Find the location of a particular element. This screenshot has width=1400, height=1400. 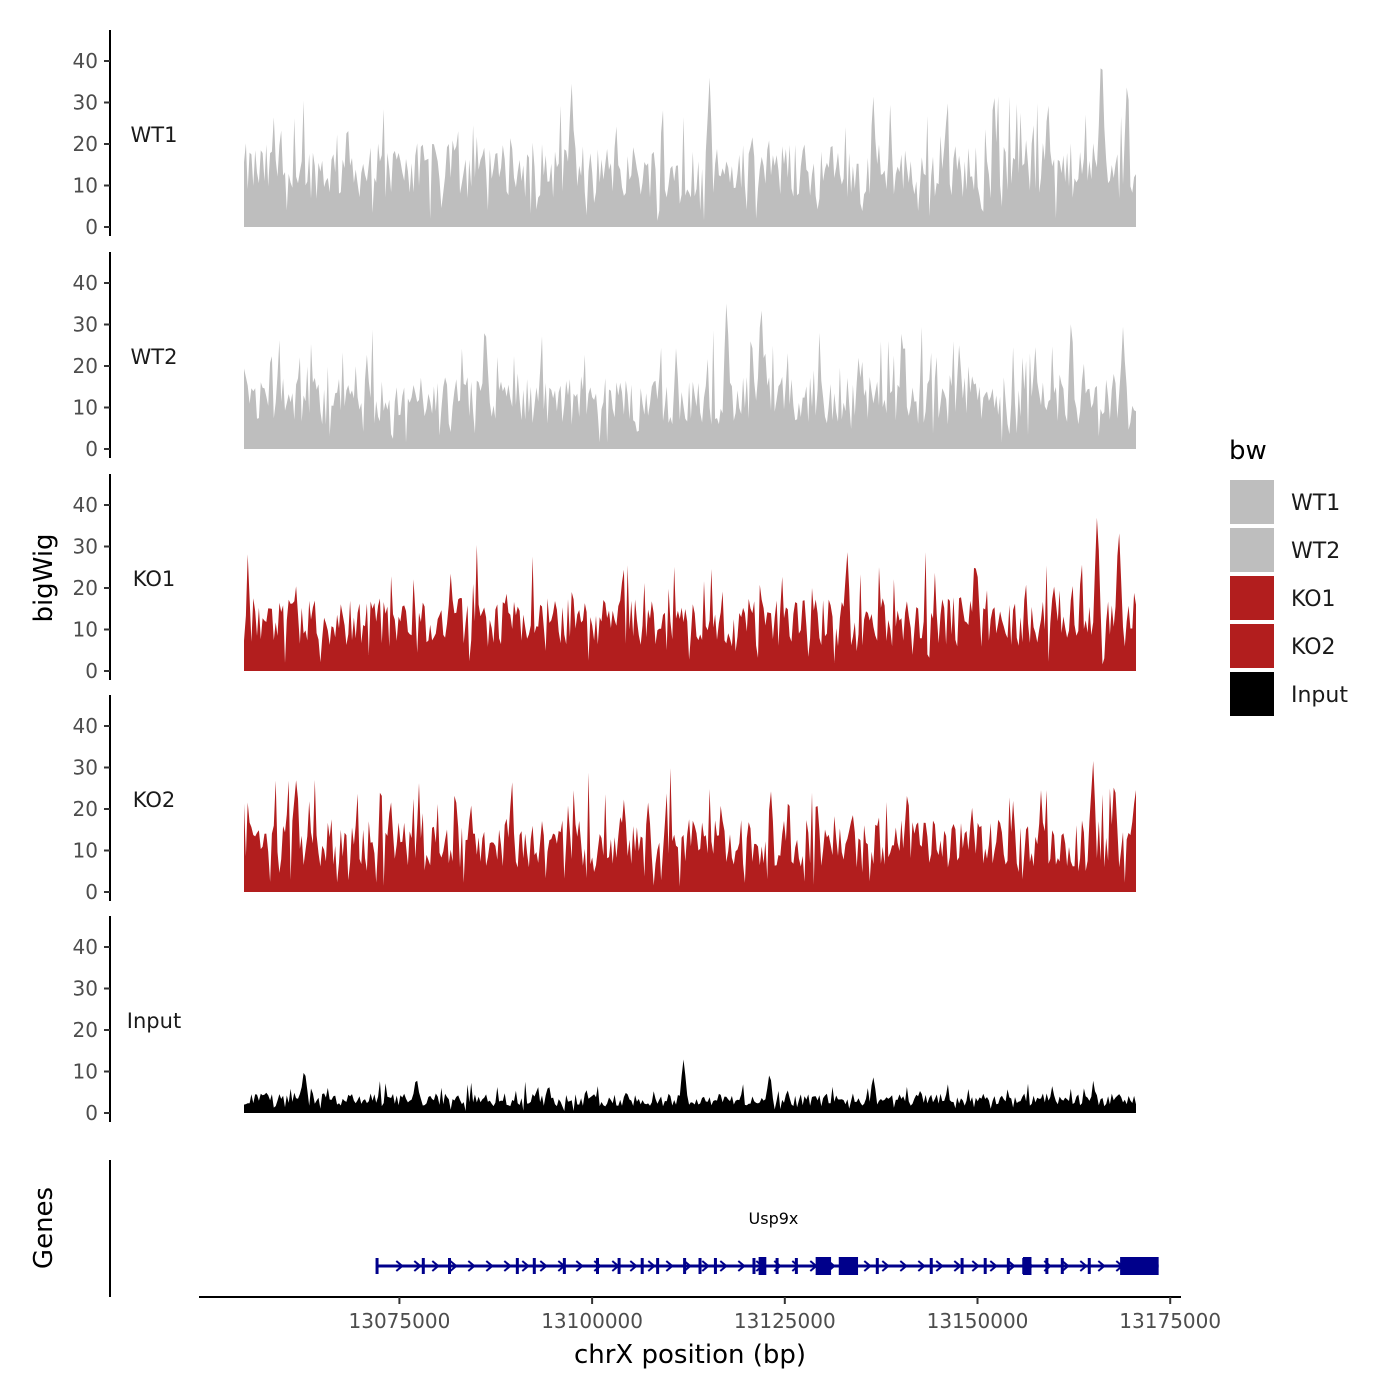

legend-label-wt2: WT2 is located at coordinates (1315, 551).